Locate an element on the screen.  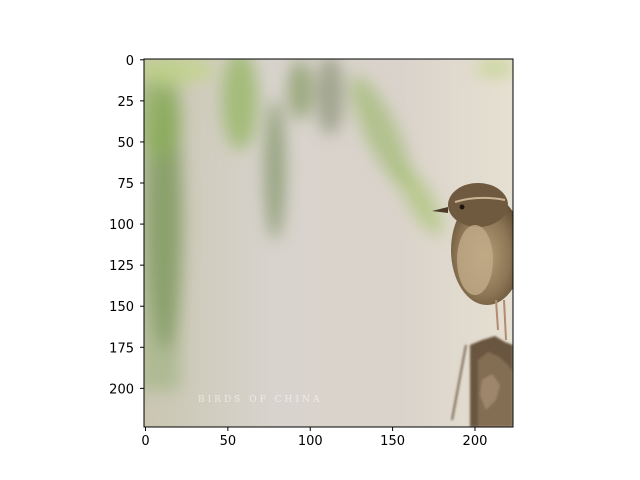
y-tick-label: 0 is located at coordinates (130, 61).